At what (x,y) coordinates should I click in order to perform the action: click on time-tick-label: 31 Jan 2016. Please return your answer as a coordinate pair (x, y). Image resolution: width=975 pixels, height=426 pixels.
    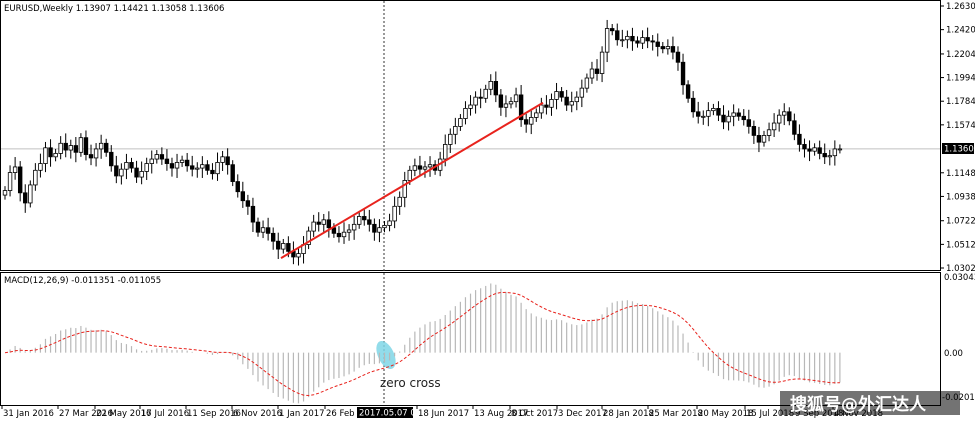
    Looking at the image, I should click on (28, 414).